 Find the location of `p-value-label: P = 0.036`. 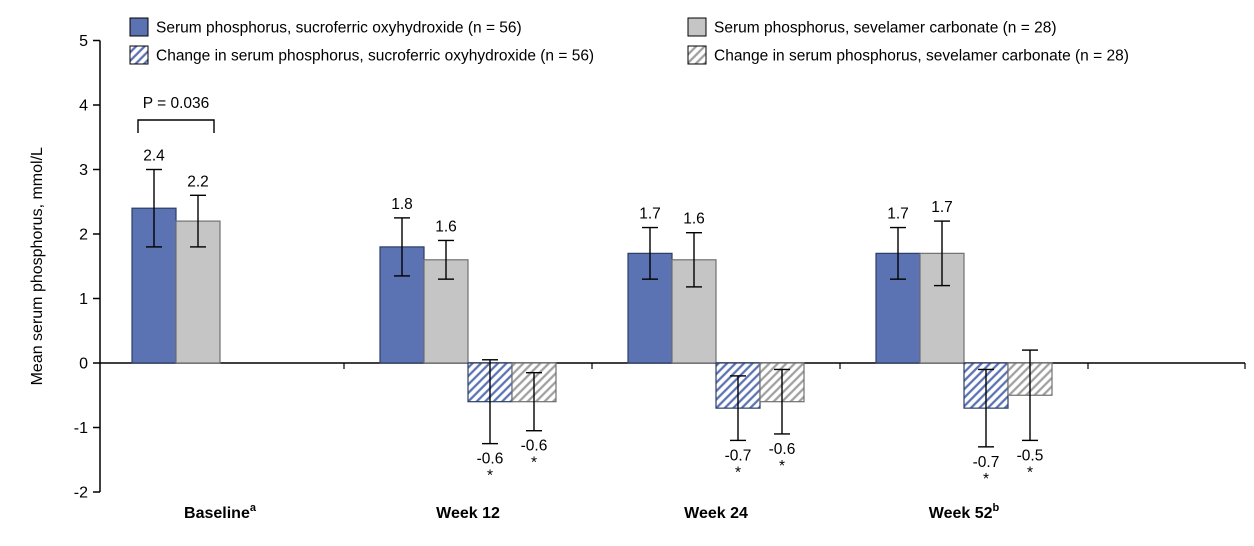

p-value-label: P = 0.036 is located at coordinates (176, 103).